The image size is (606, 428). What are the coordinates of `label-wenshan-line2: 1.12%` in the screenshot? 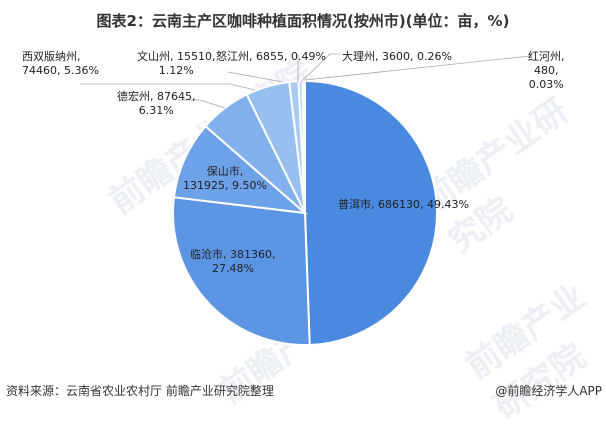 It's located at (176, 71).